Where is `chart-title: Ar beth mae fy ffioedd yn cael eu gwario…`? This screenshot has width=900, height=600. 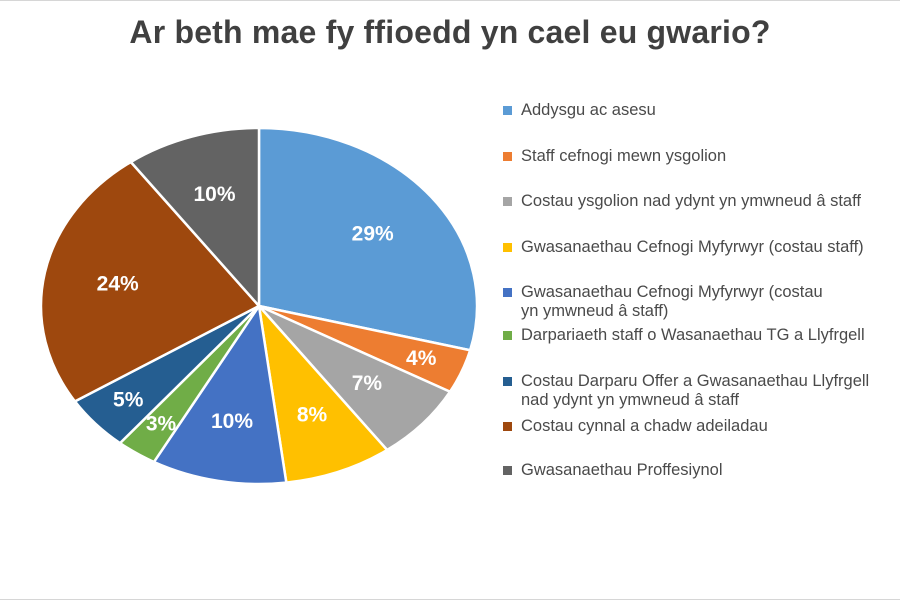
chart-title: Ar beth mae fy ffioedd yn cael eu gwario… is located at coordinates (450, 32).